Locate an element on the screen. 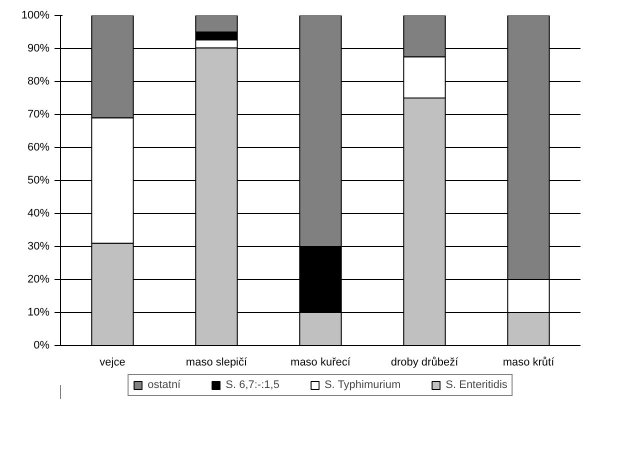  y-tick-label: 10% is located at coordinates (38, 312).